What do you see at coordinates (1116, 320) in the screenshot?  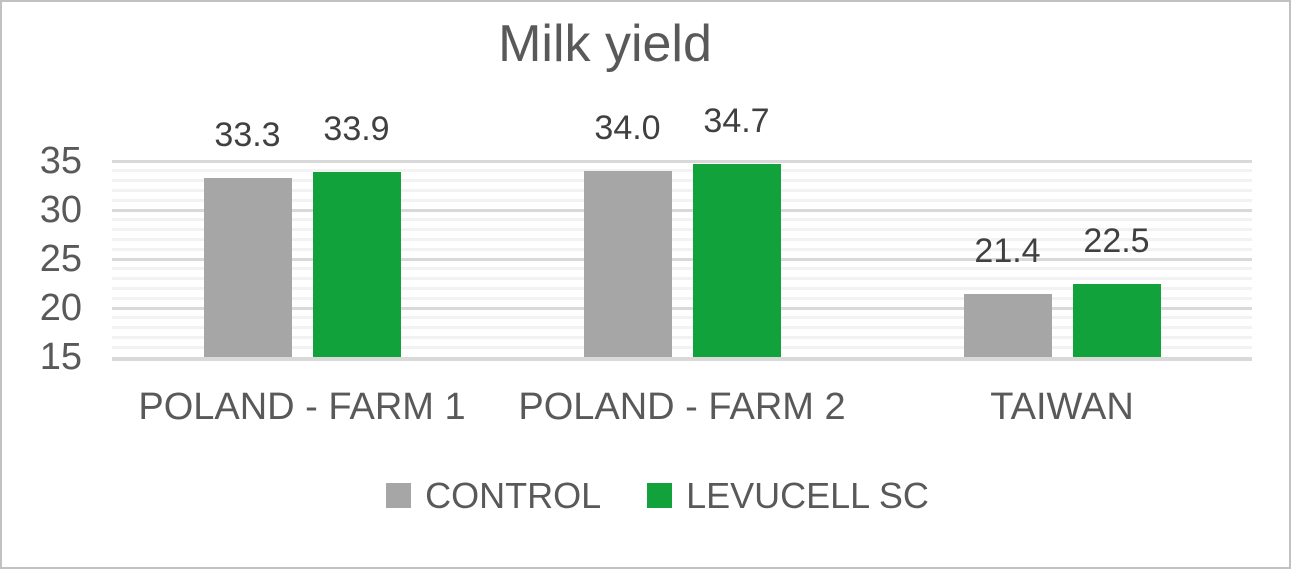 I see `bar-levucell-sc-taiwan` at bounding box center [1116, 320].